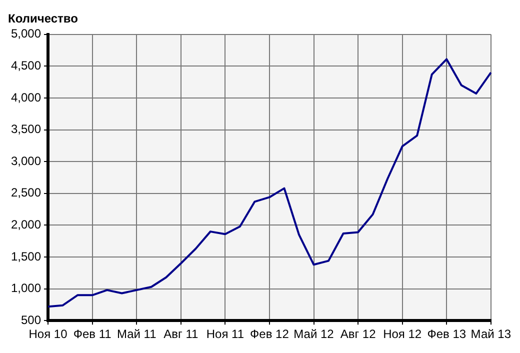  I want to click on y-tick-label: 1,000, so click(26, 288).